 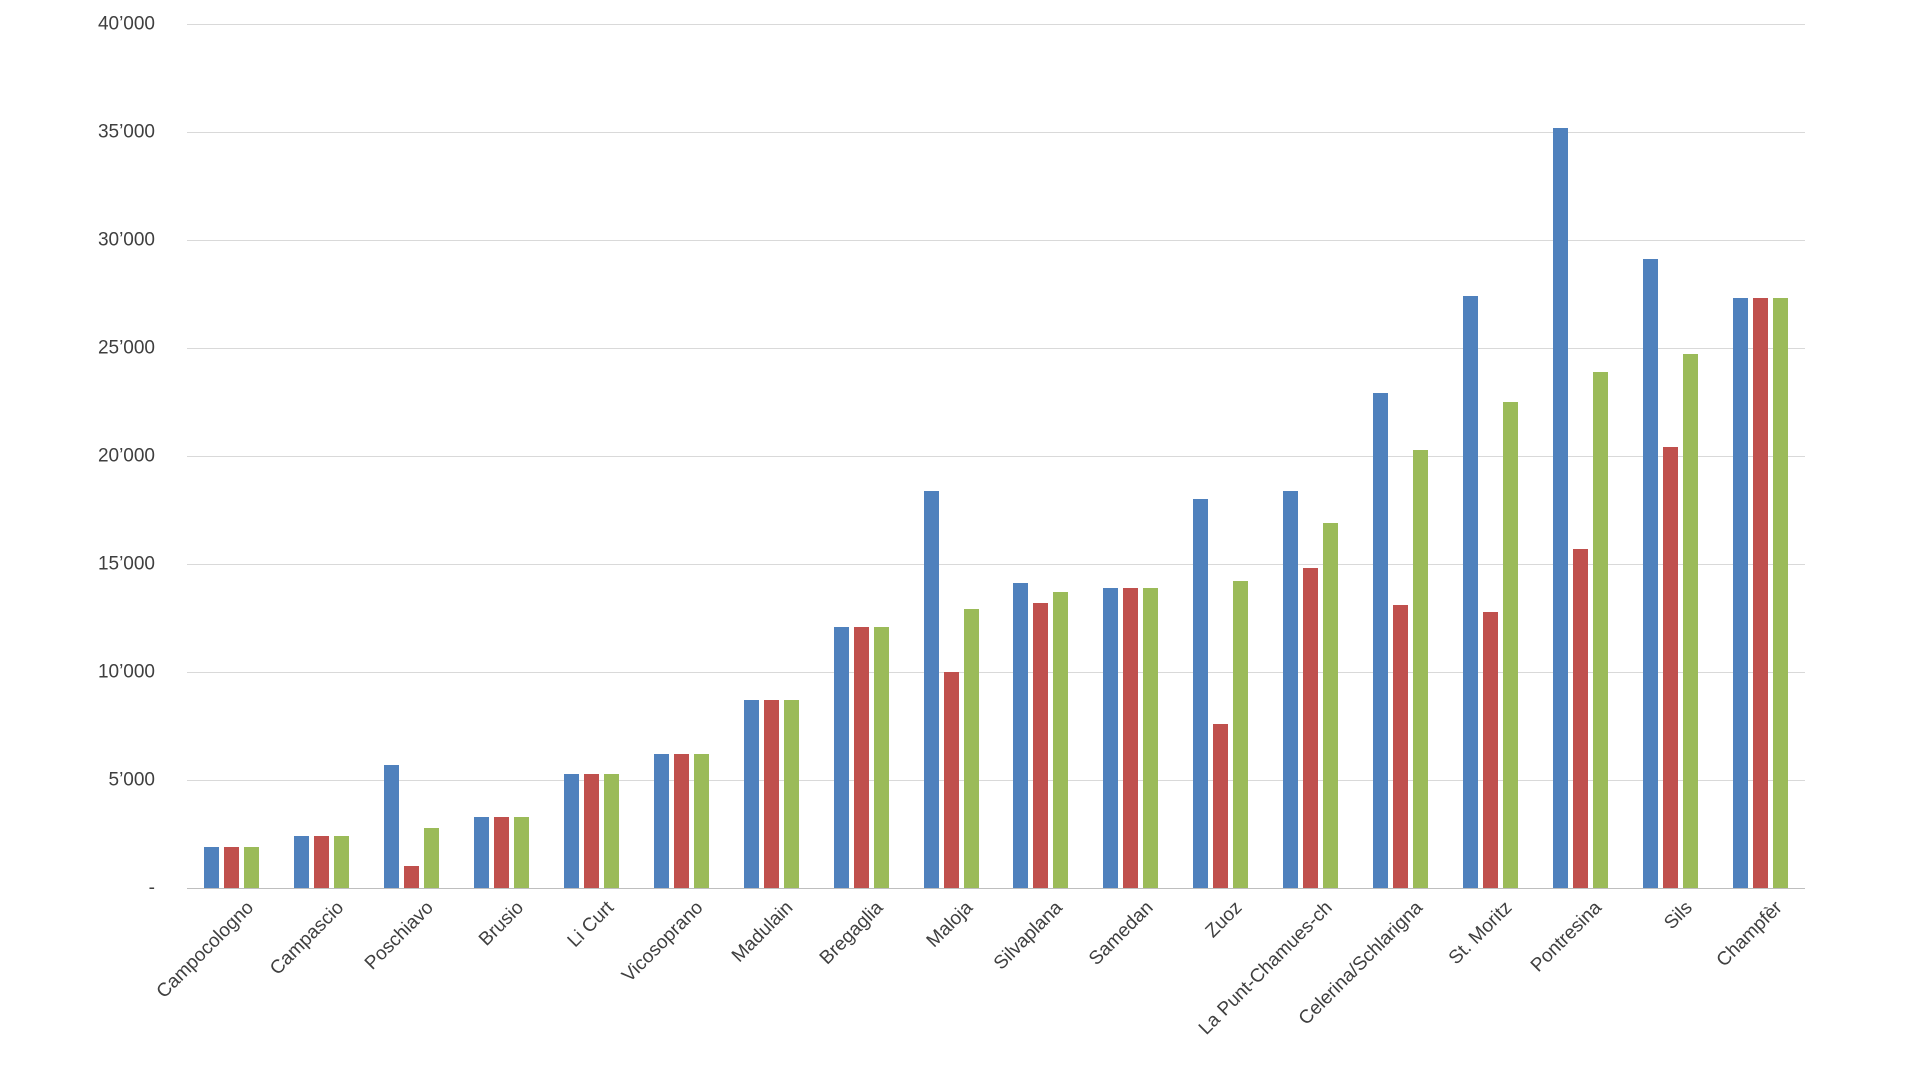 What do you see at coordinates (1780, 593) in the screenshot?
I see `bar-green-champf-r` at bounding box center [1780, 593].